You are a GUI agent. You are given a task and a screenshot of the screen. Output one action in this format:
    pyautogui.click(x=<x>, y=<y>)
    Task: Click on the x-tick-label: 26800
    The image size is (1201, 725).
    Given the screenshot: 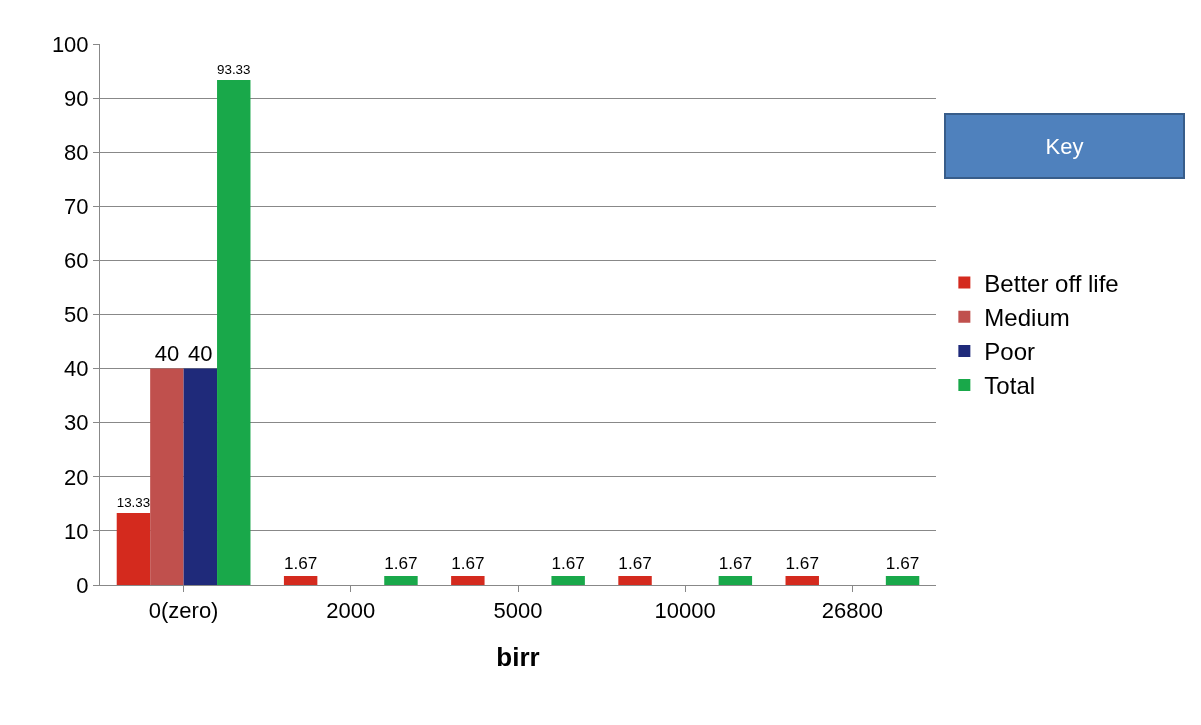 What is the action you would take?
    pyautogui.click(x=852, y=611)
    